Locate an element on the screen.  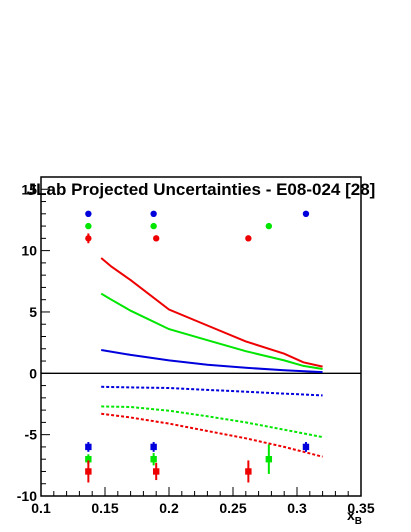
blue-dashed-curve is located at coordinates (212, 391).